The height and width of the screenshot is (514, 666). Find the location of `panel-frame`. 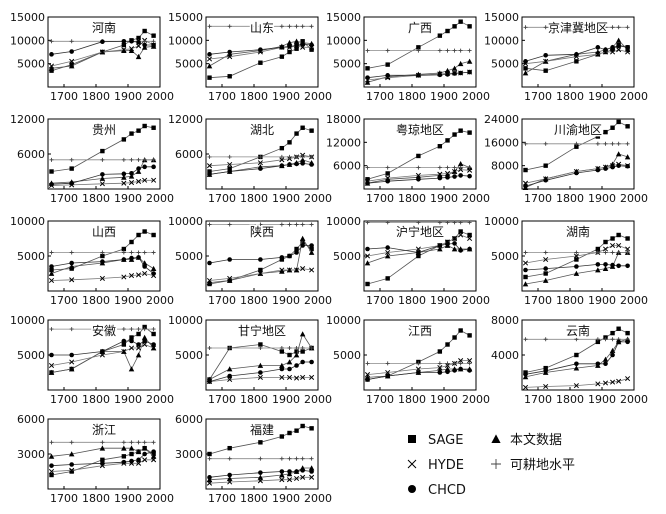

panel-frame is located at coordinates (578, 52).